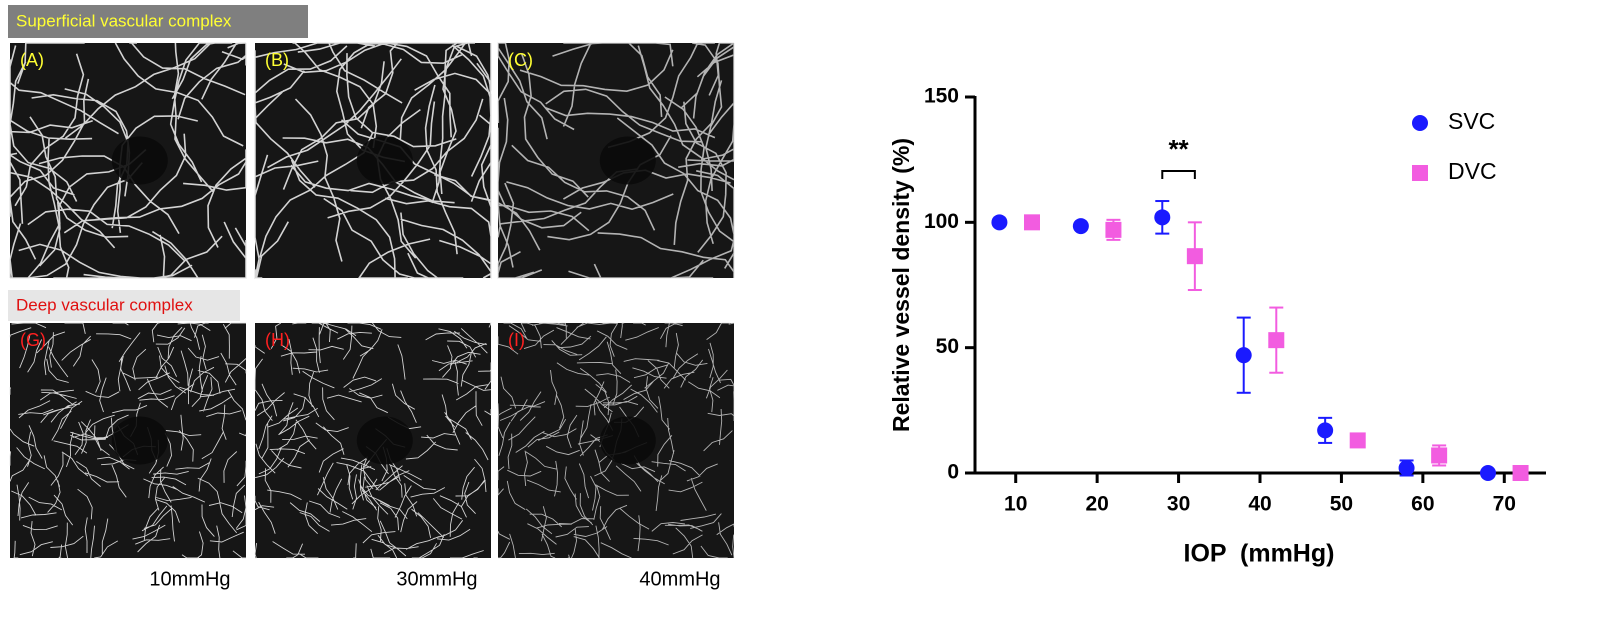  What do you see at coordinates (953, 472) in the screenshot?
I see `y-tick-label: 0` at bounding box center [953, 472].